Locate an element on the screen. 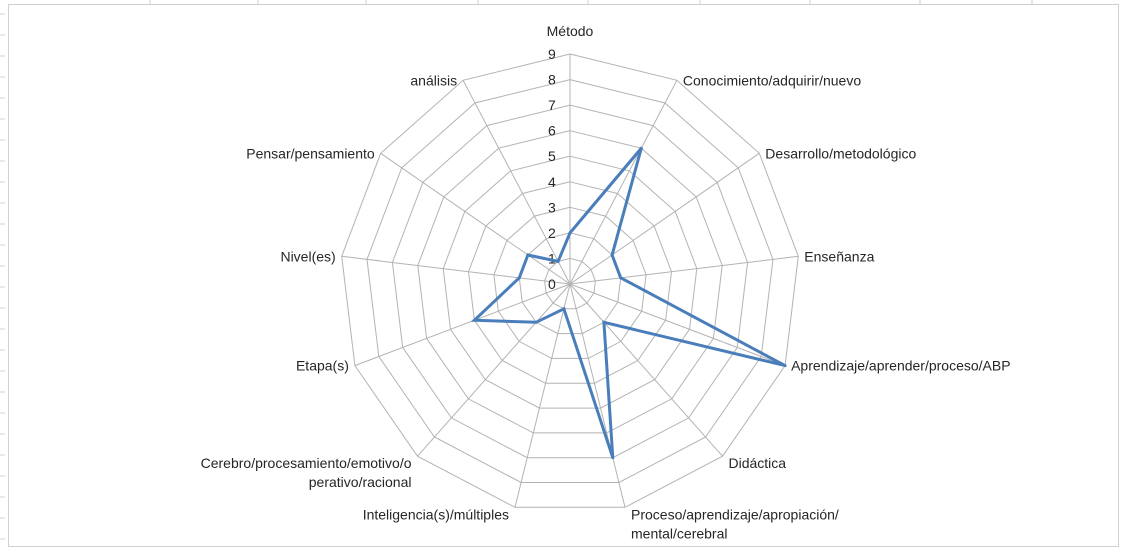 This screenshot has height=559, width=1128. category-label-9: Etapa(s) is located at coordinates (322, 366).